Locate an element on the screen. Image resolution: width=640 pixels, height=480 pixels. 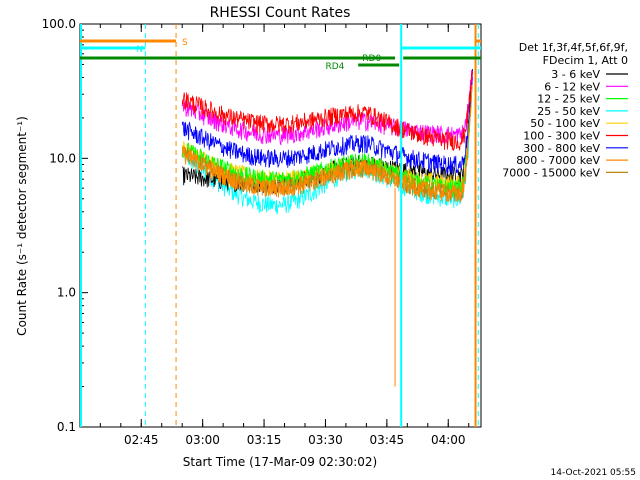
legend-header-1: Det 1f,3f,4f,5f,6f,9f, is located at coordinates (573, 47).